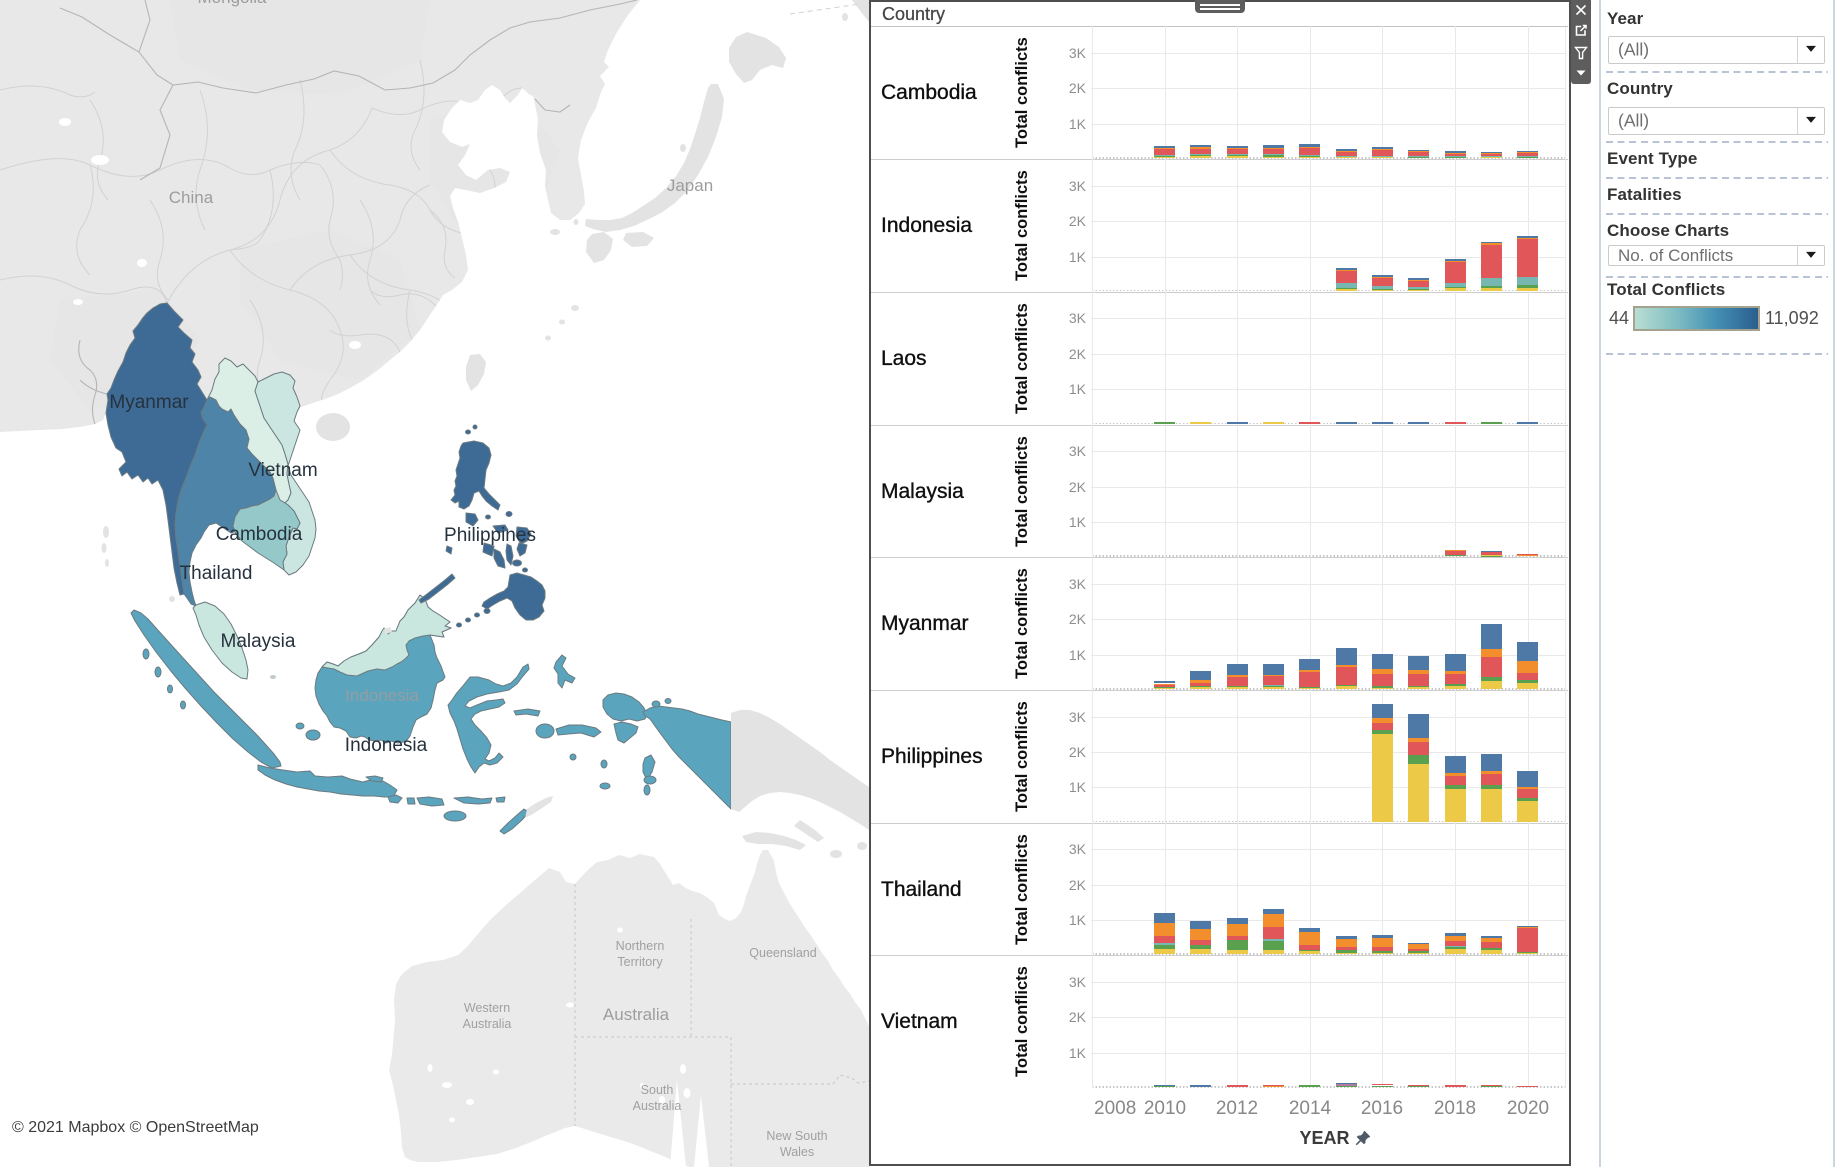 The width and height of the screenshot is (1840, 1167). I want to click on svg-text: Northern, so click(640, 946).